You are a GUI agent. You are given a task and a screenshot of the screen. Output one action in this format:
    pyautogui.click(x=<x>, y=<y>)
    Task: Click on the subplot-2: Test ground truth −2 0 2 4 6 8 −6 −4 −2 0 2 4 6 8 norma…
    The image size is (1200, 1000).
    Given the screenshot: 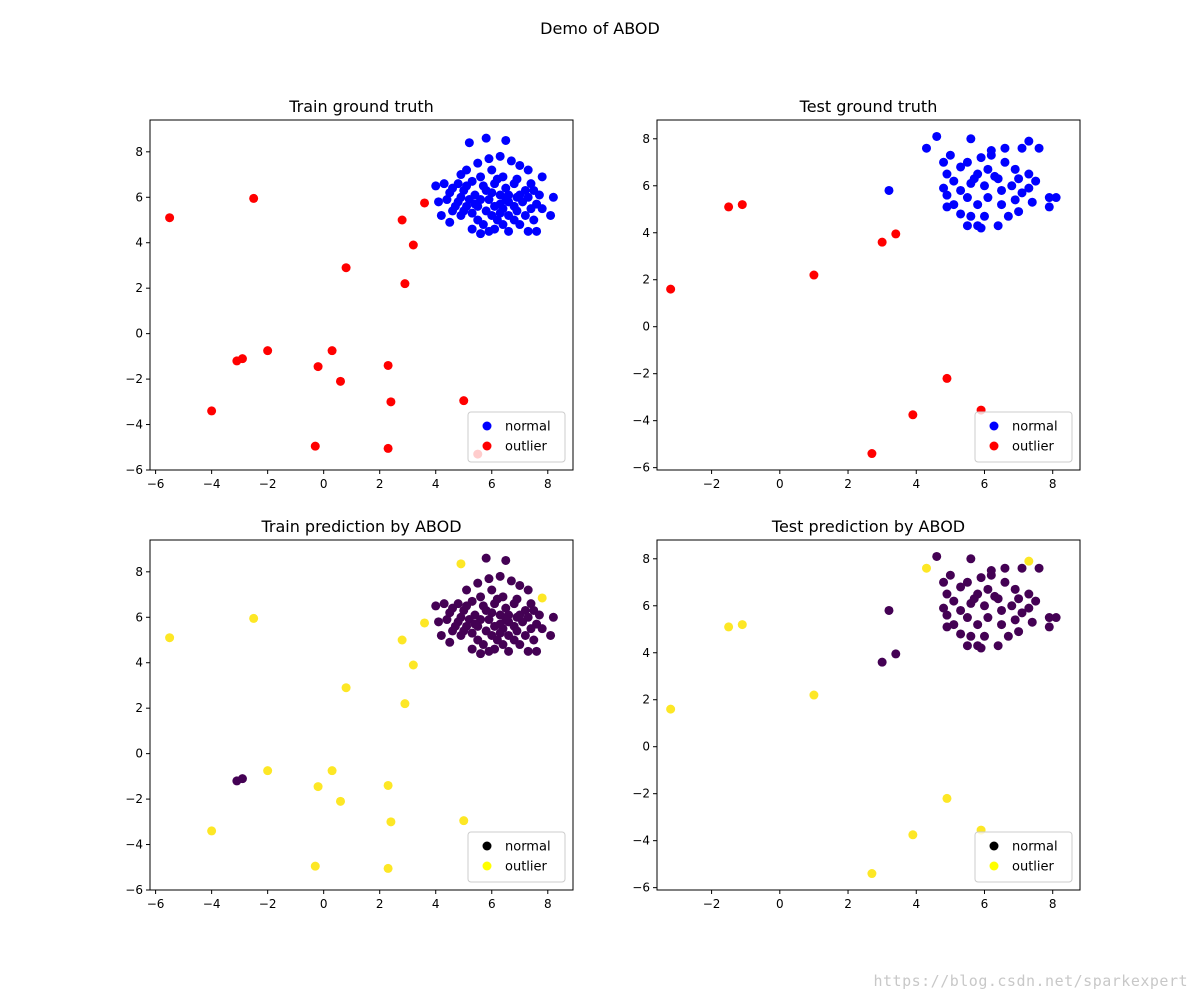 What is the action you would take?
    pyautogui.click(x=856, y=294)
    